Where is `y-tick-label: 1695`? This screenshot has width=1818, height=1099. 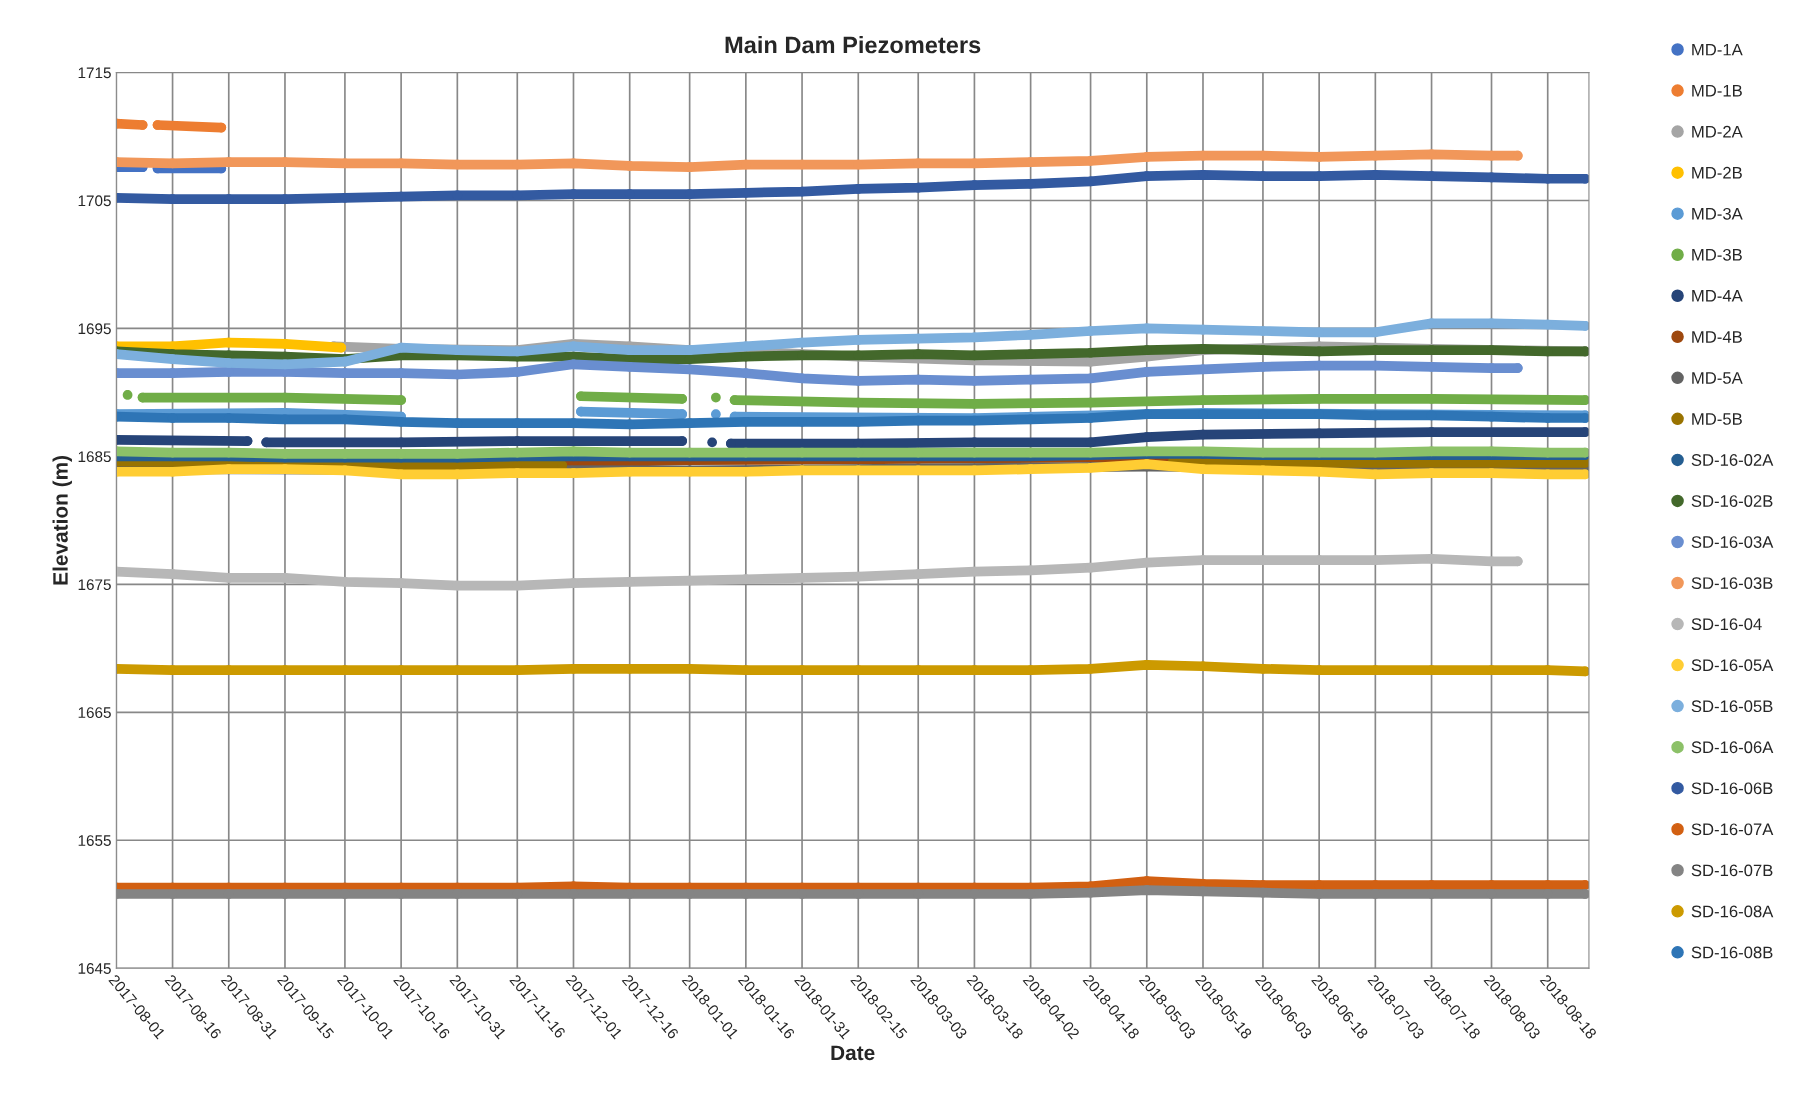
y-tick-label: 1695 is located at coordinates (94, 329).